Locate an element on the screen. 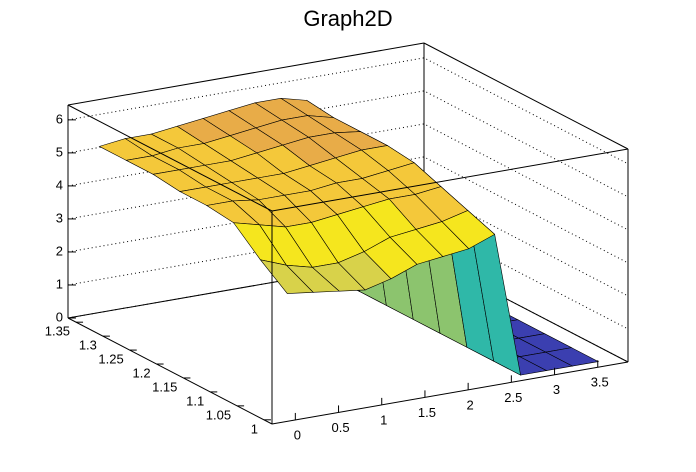 This screenshot has width=696, height=472. y-tick-label: 1.05 is located at coordinates (218, 414).